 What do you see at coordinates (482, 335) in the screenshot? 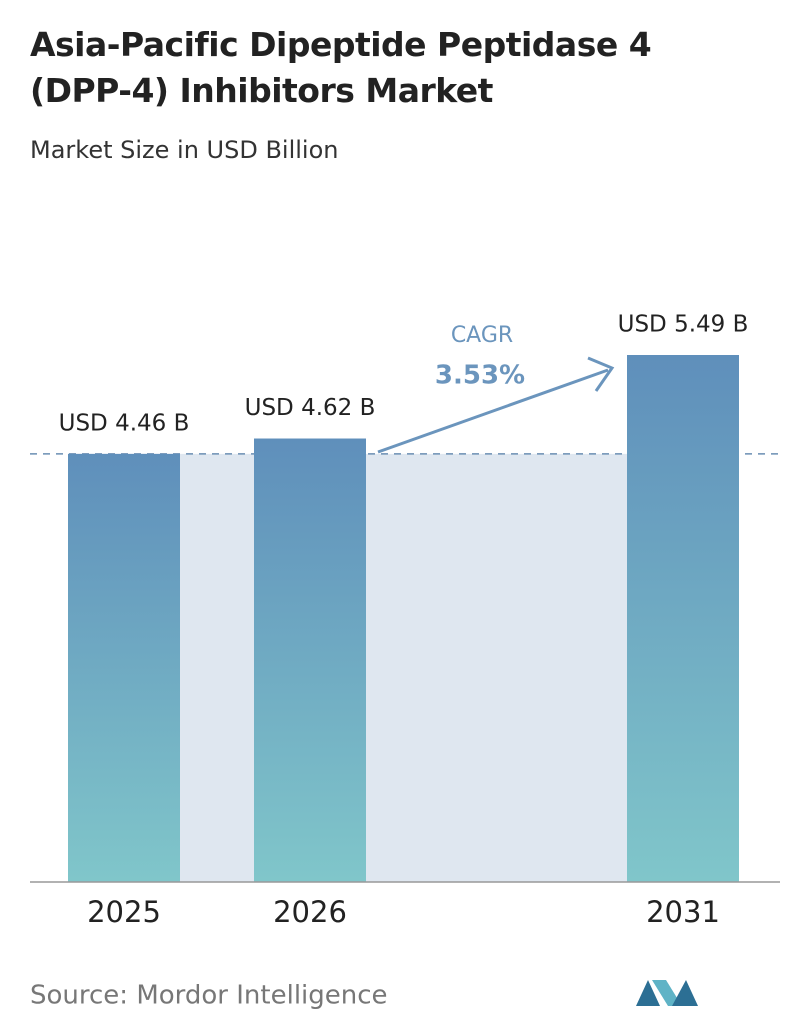
I see `cagr-label: CAGR` at bounding box center [482, 335].